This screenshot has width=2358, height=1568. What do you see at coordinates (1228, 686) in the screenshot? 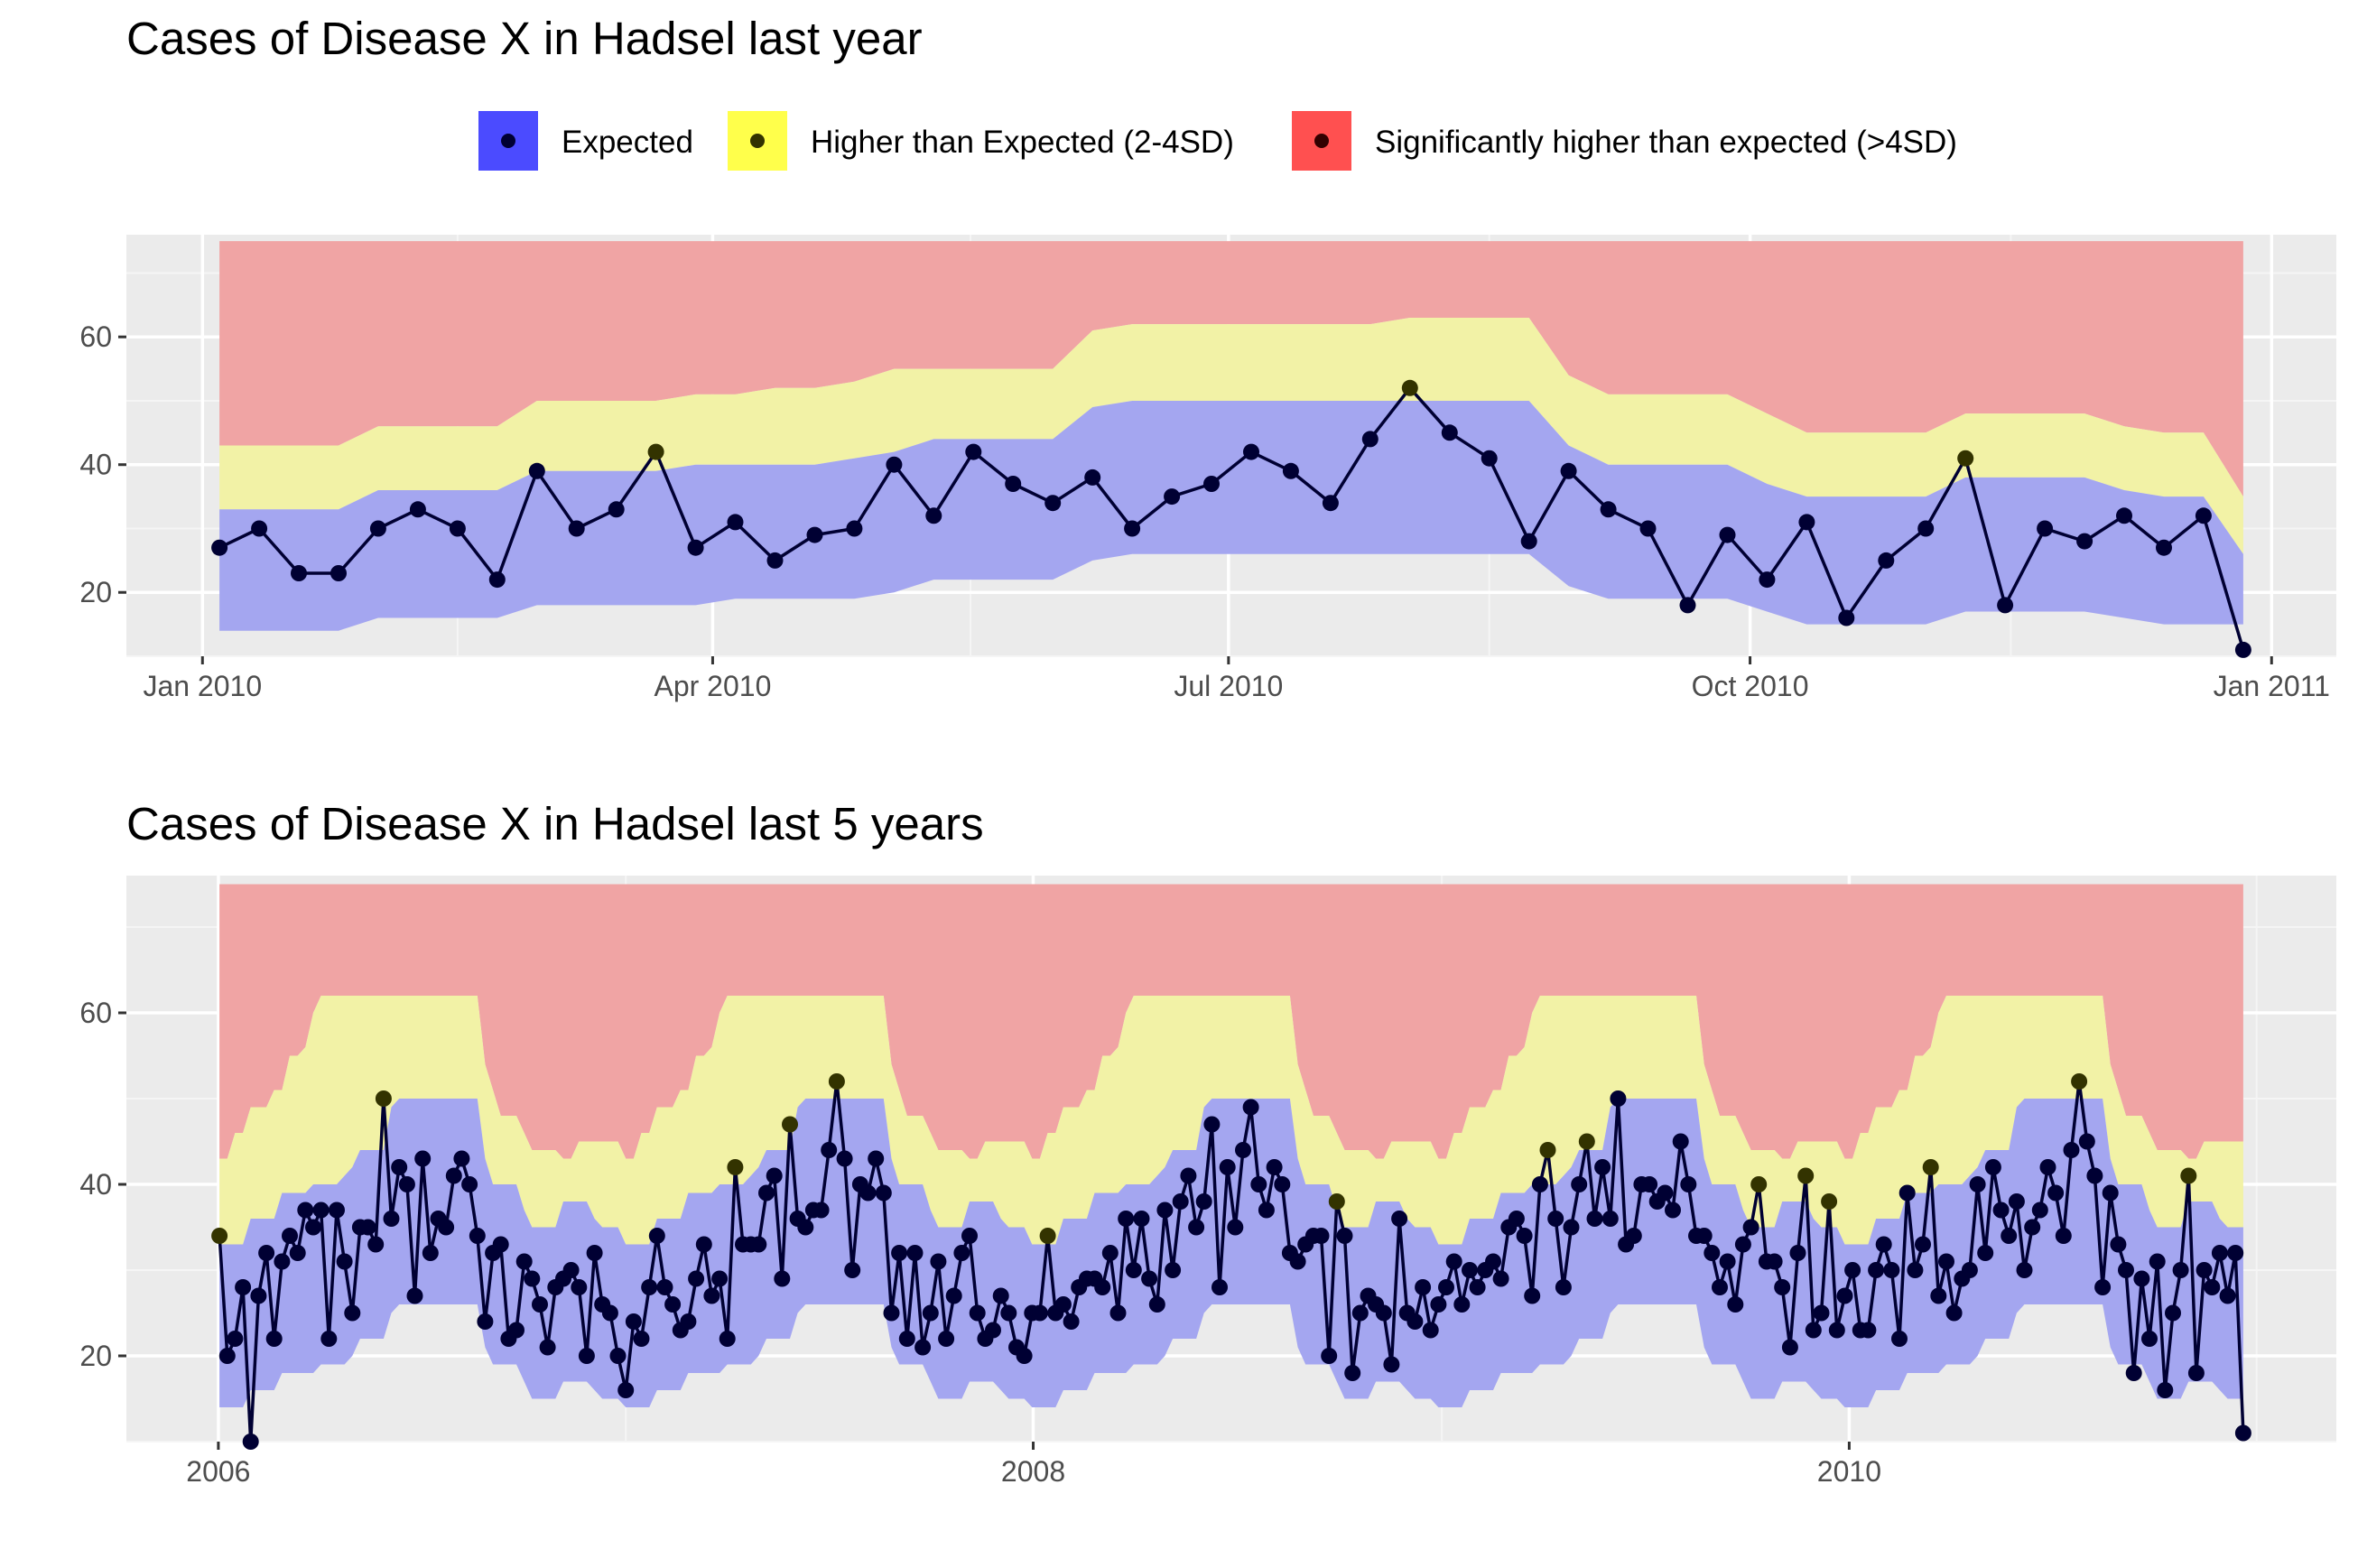
I see `x-tick-label: Jul 2010` at bounding box center [1228, 686].